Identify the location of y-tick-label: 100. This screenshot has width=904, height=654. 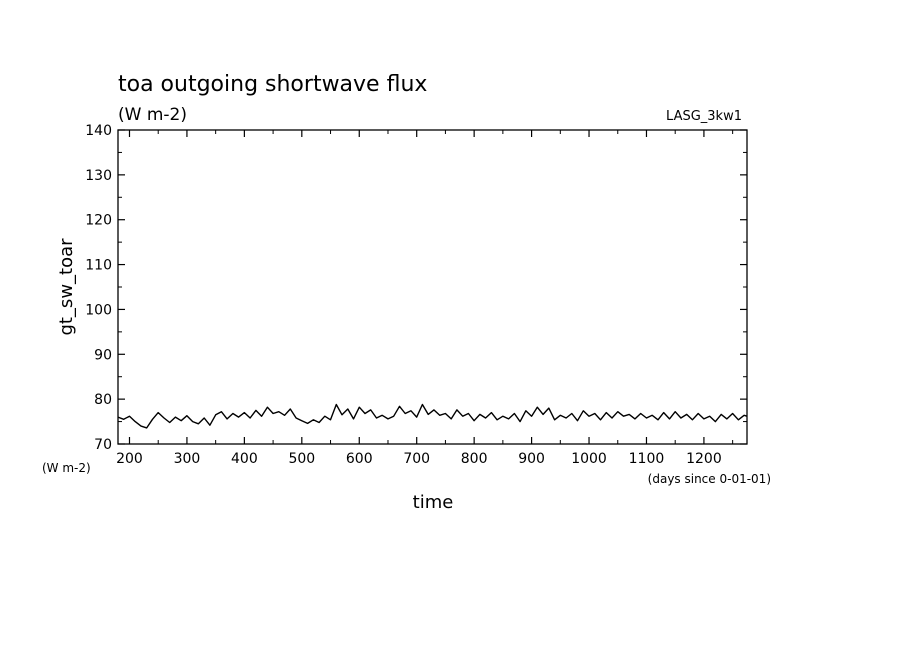
(98, 310).